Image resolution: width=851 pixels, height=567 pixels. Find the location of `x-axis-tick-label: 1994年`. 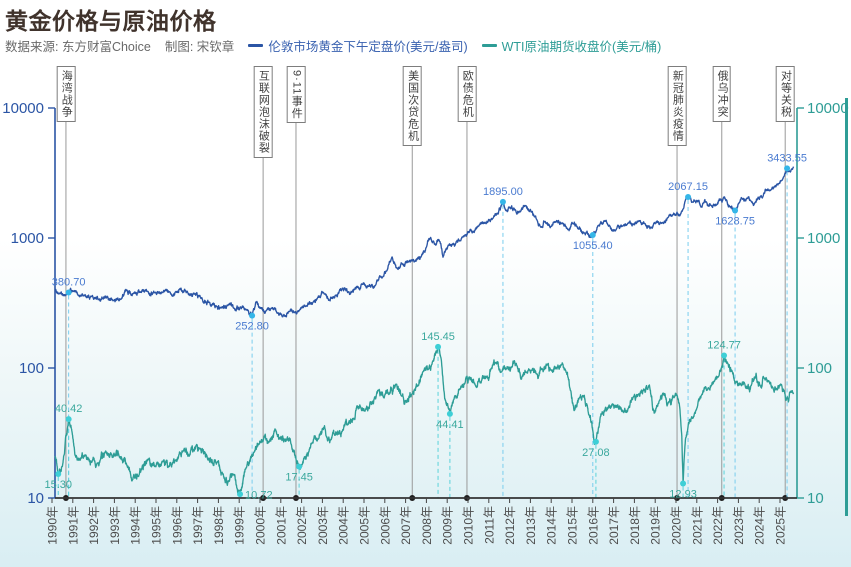

x-axis-tick-label: 1994年 is located at coordinates (136, 525).